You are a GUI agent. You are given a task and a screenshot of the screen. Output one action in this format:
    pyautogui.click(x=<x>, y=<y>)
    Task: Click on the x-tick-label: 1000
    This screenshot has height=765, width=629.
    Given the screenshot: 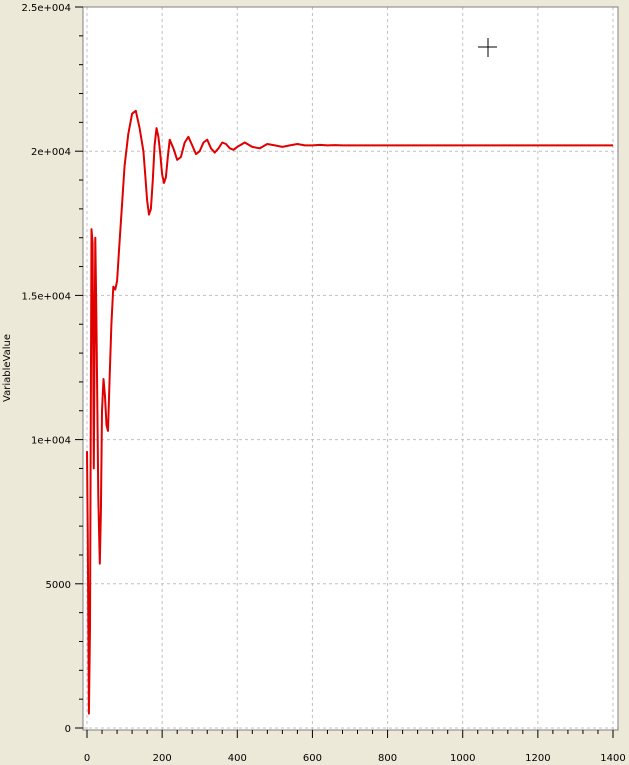 What is the action you would take?
    pyautogui.click(x=462, y=758)
    